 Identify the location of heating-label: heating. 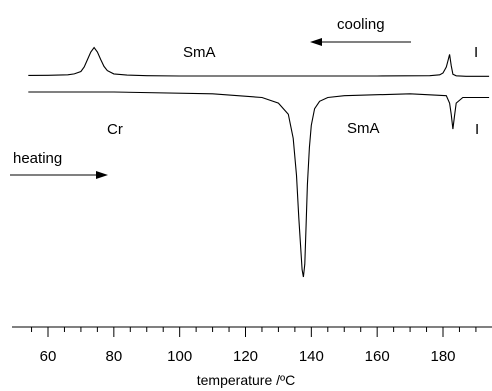
(37, 158).